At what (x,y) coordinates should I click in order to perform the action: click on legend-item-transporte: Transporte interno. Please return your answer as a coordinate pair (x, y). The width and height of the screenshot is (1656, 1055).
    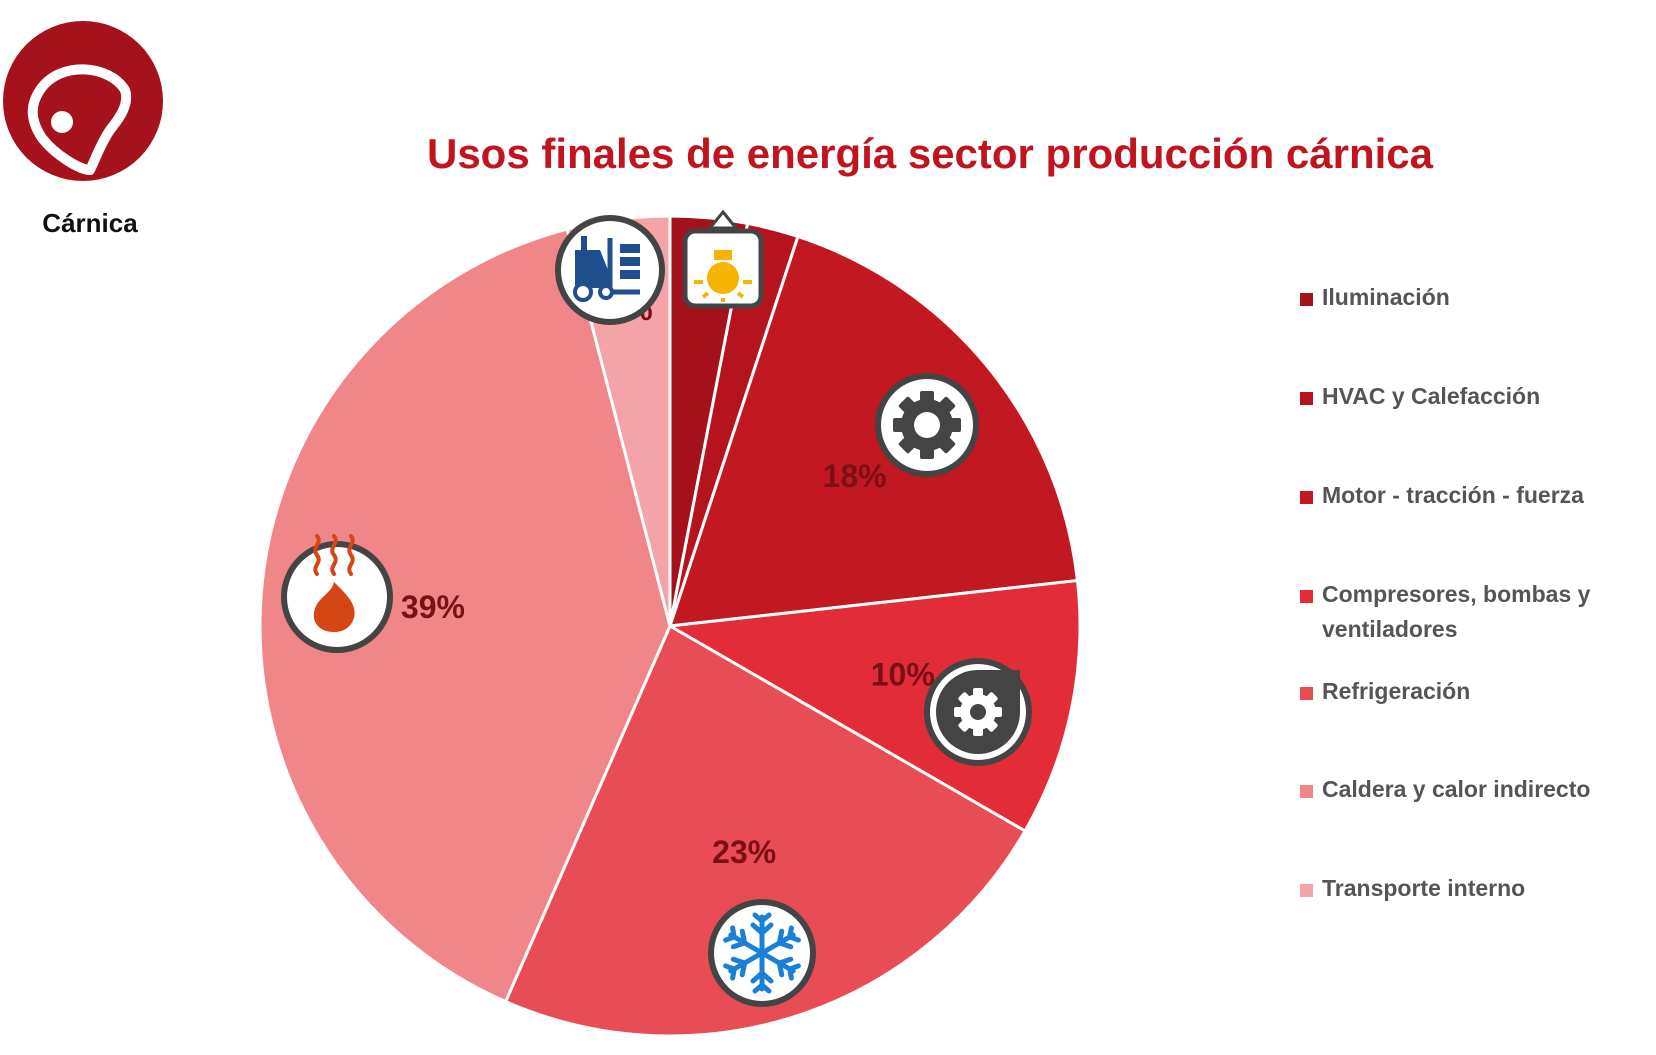
    Looking at the image, I should click on (1470, 888).